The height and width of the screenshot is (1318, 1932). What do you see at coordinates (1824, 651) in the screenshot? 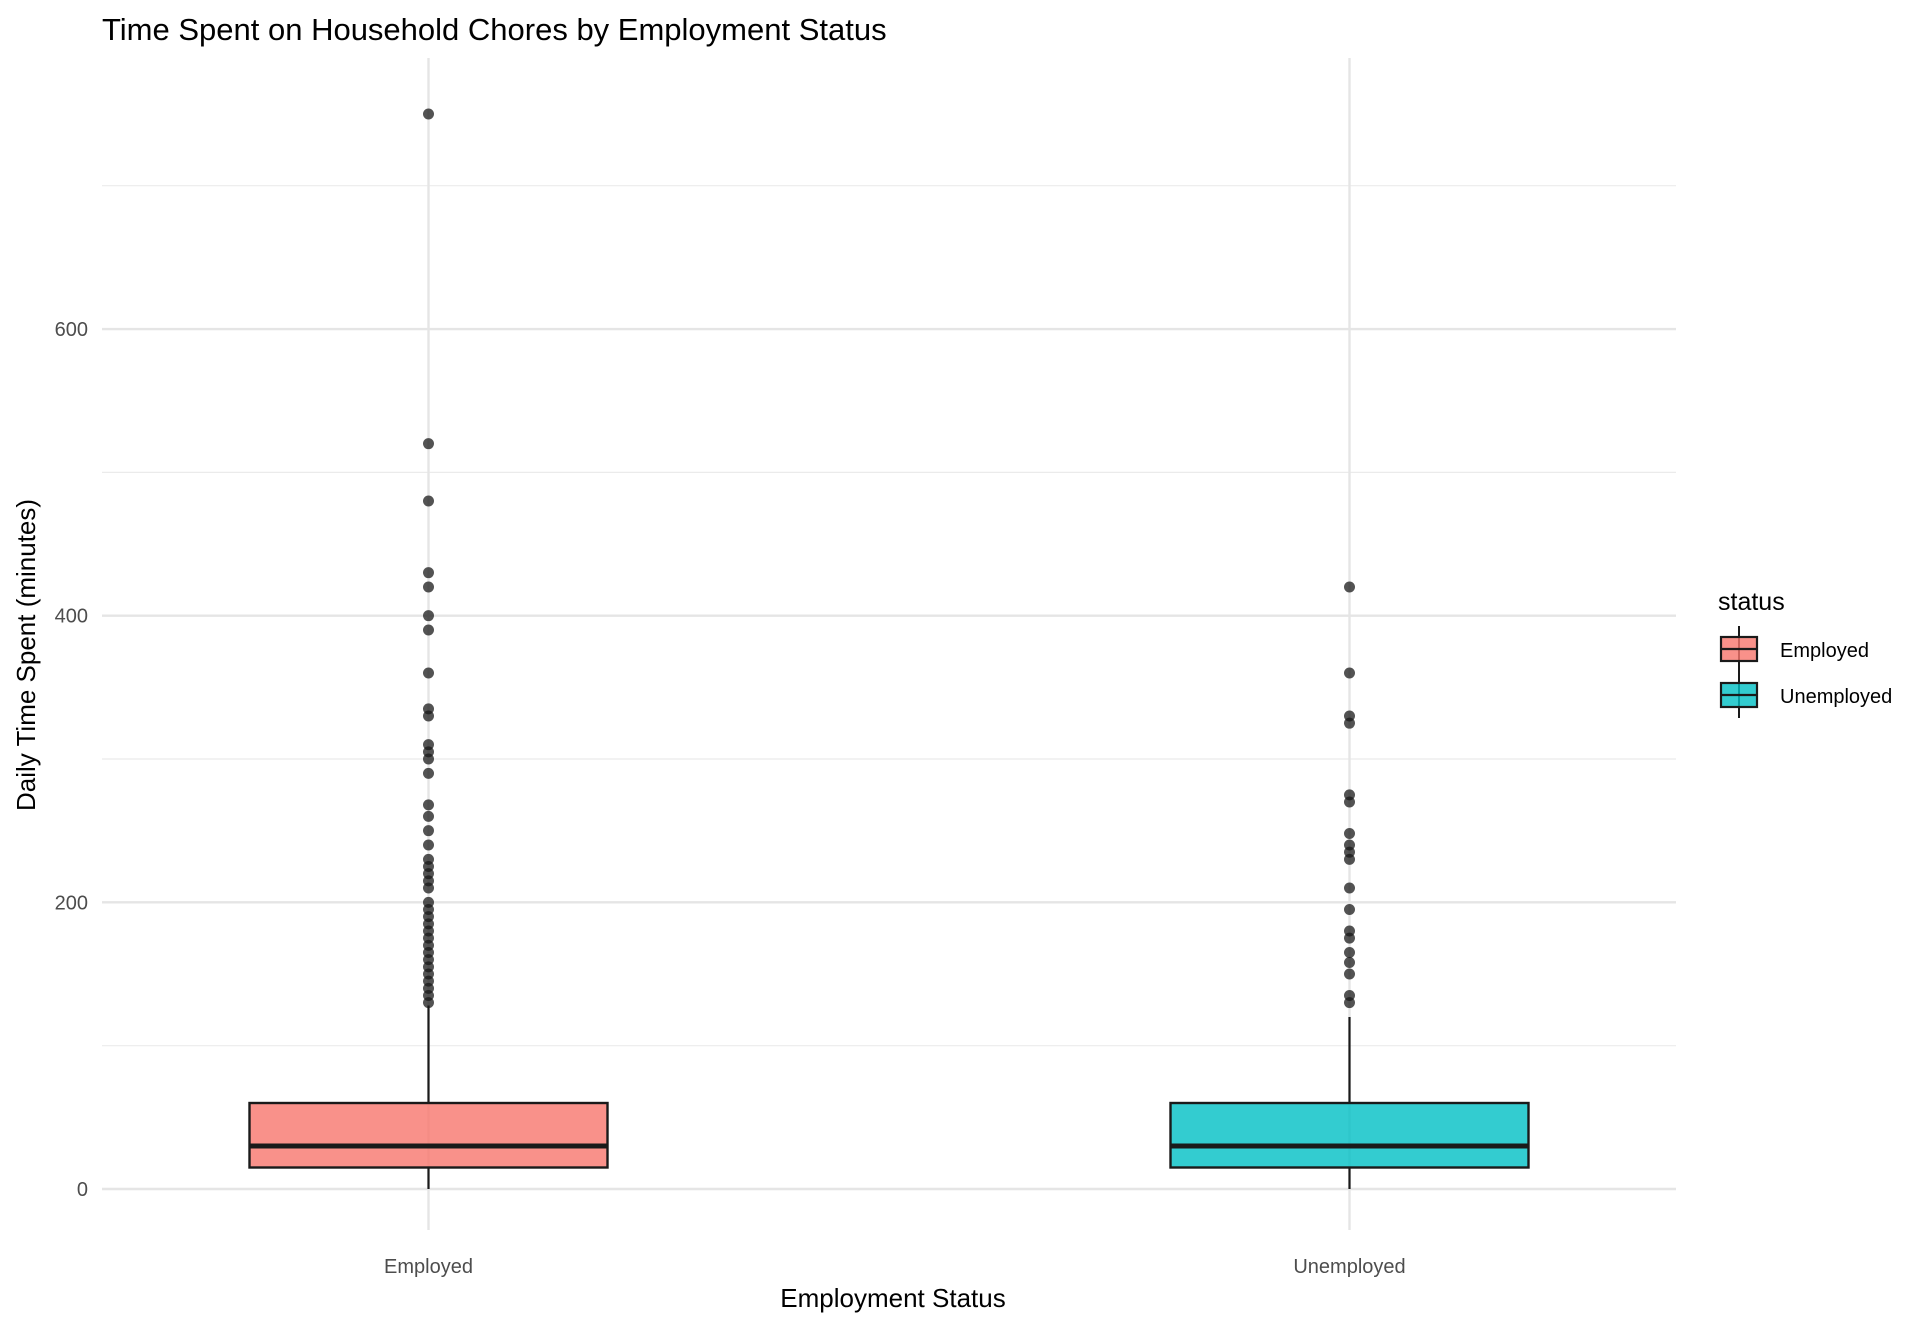
I see `legend-label: Employed` at bounding box center [1824, 651].